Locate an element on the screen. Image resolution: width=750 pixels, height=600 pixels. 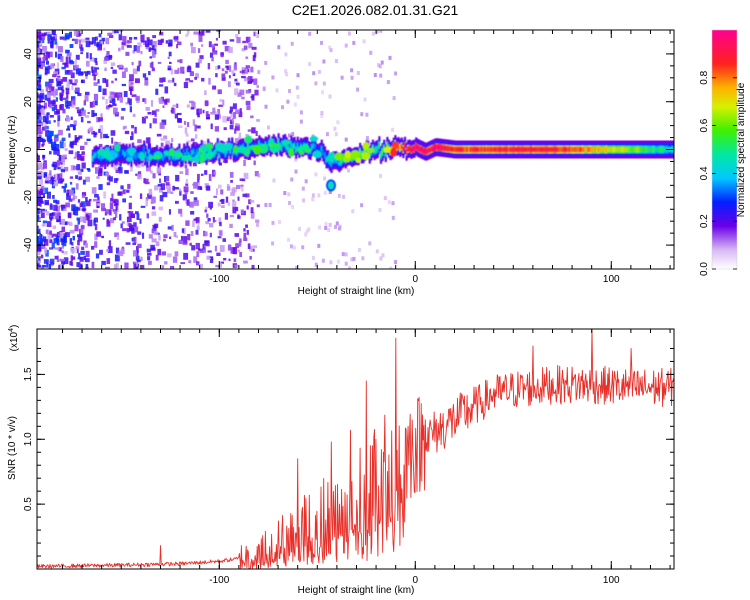
spectrogram-y-tick-label: 20 is located at coordinates (28, 102).